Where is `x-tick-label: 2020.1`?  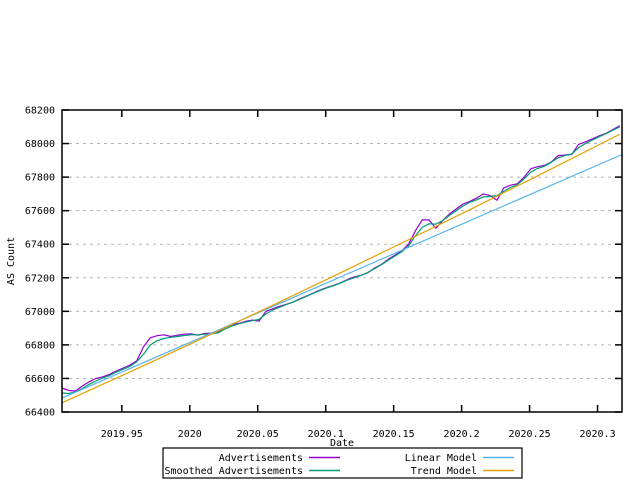
x-tick-label: 2020.1 is located at coordinates (326, 434).